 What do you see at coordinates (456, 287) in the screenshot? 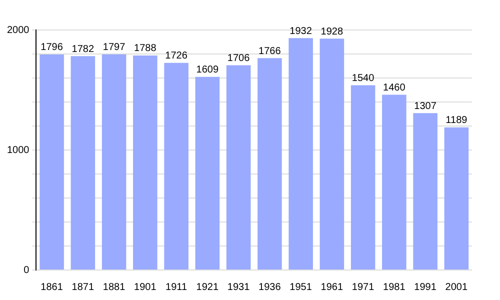
I see `x-tick-label: 2001` at bounding box center [456, 287].